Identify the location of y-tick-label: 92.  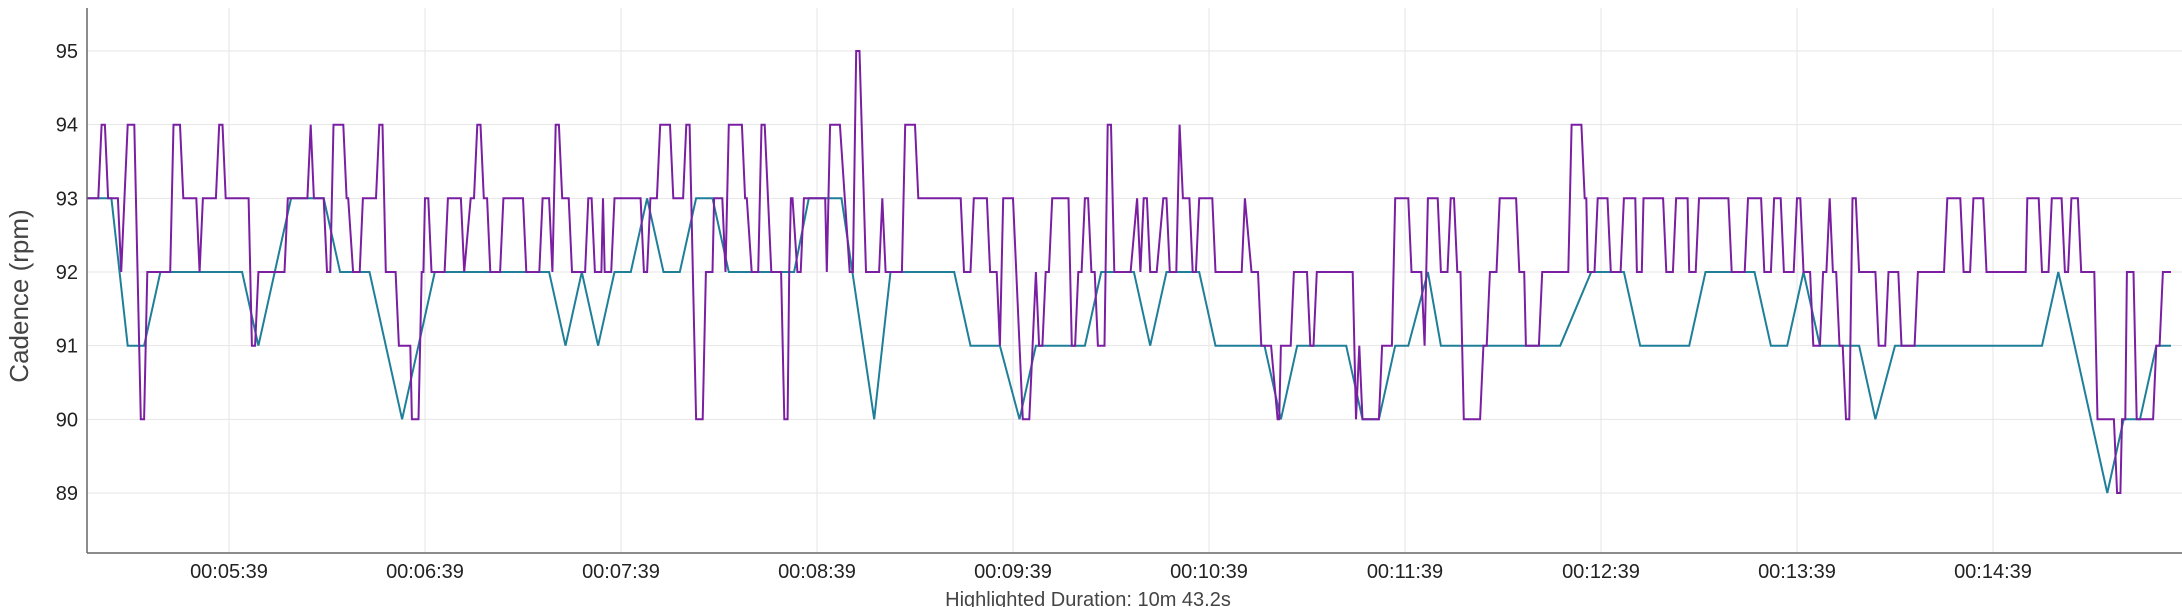
(67, 273).